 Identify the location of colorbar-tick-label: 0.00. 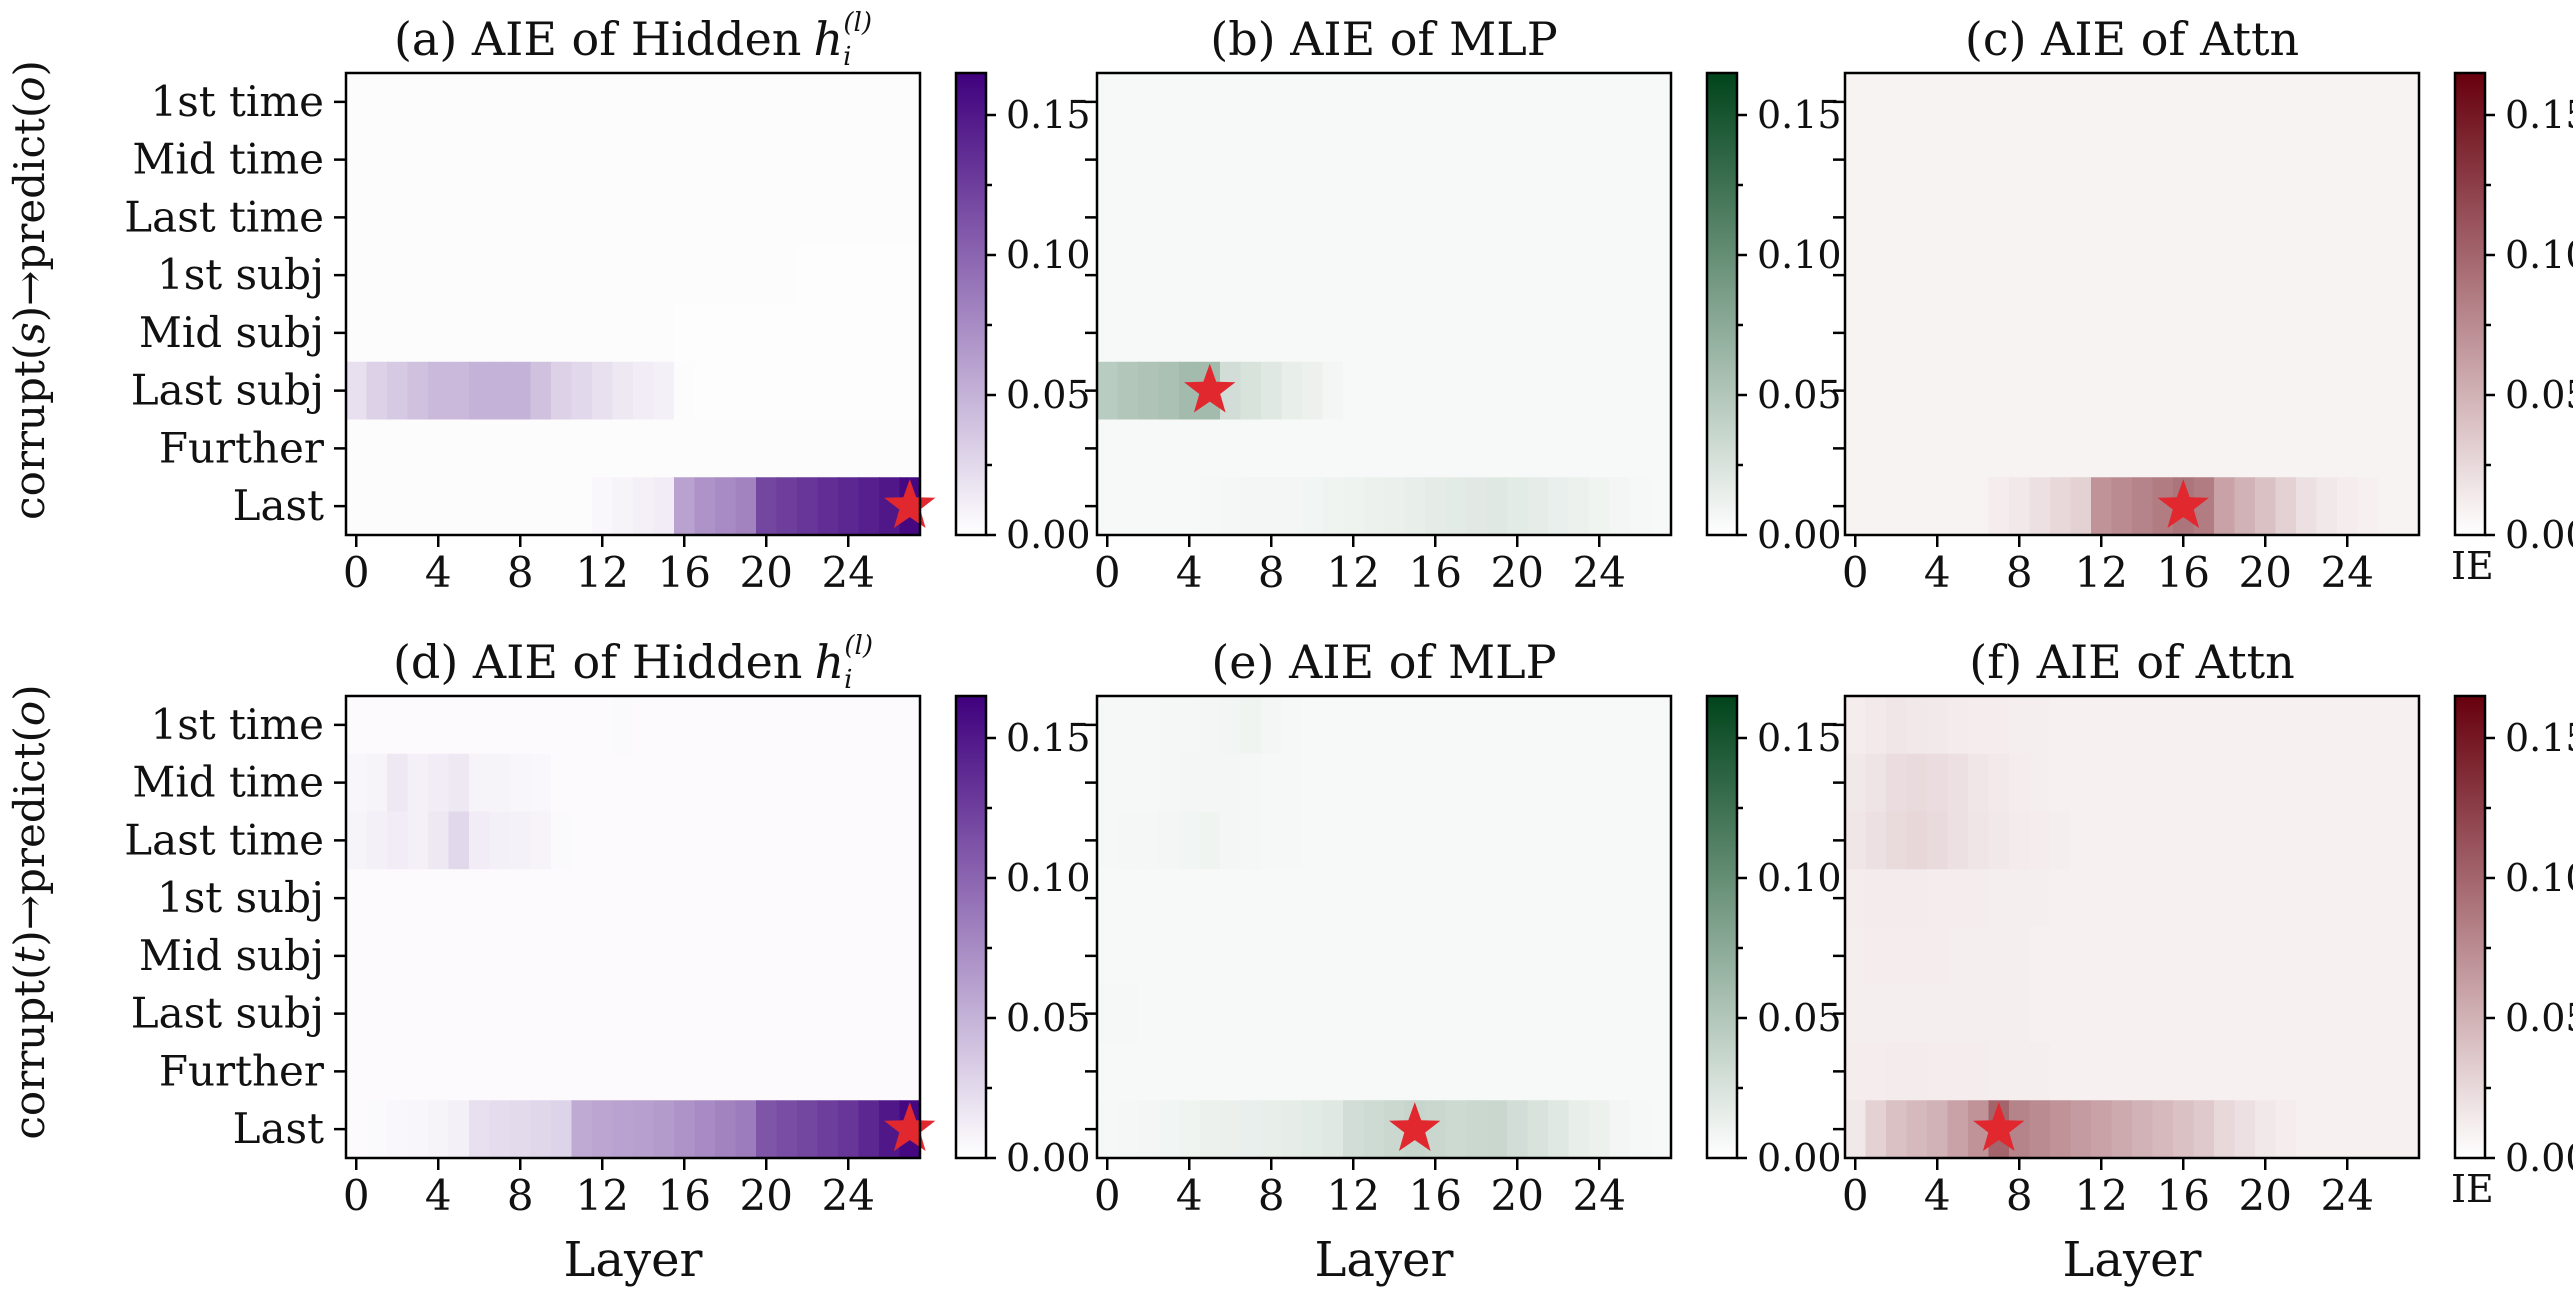
(1048, 535).